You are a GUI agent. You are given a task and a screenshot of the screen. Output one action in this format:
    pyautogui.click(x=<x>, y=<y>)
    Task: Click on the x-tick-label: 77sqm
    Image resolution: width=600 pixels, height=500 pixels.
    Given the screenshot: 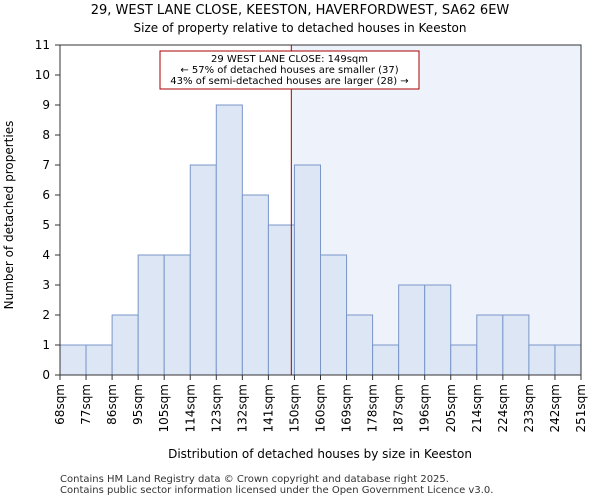 What is the action you would take?
    pyautogui.click(x=86, y=404)
    